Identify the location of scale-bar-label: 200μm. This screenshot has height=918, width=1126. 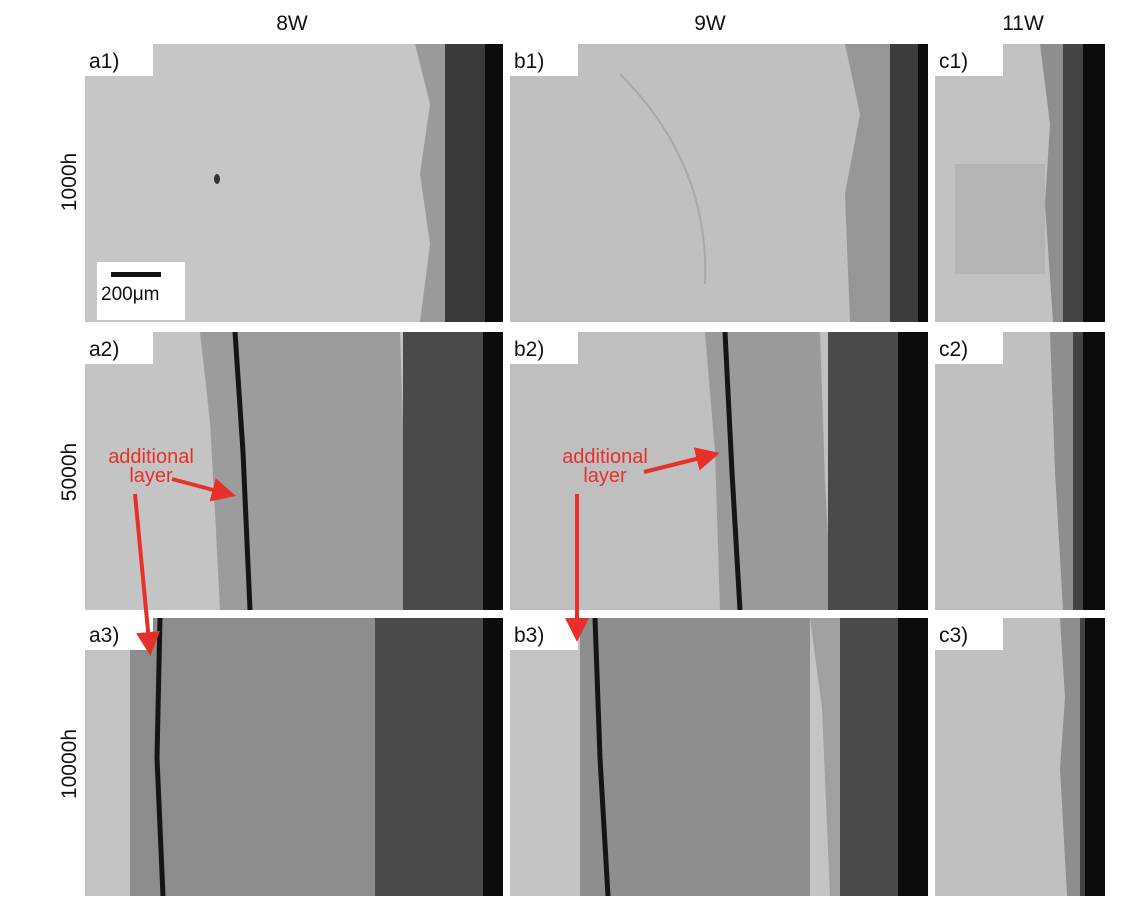
(130, 294).